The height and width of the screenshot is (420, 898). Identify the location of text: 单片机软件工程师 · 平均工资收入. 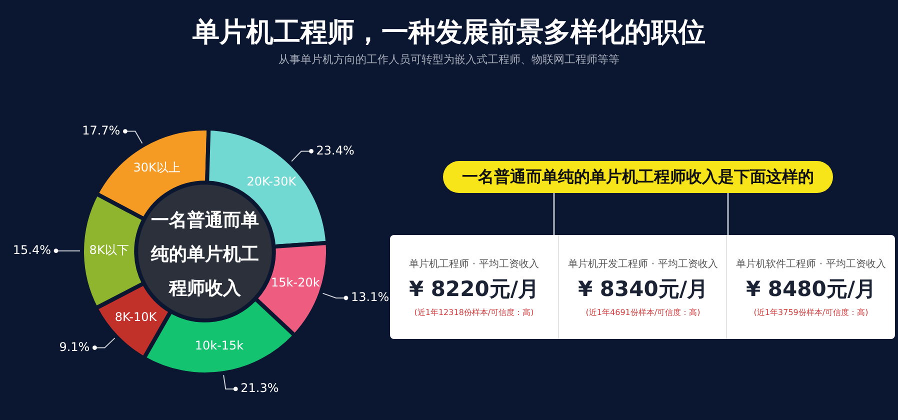
(811, 264).